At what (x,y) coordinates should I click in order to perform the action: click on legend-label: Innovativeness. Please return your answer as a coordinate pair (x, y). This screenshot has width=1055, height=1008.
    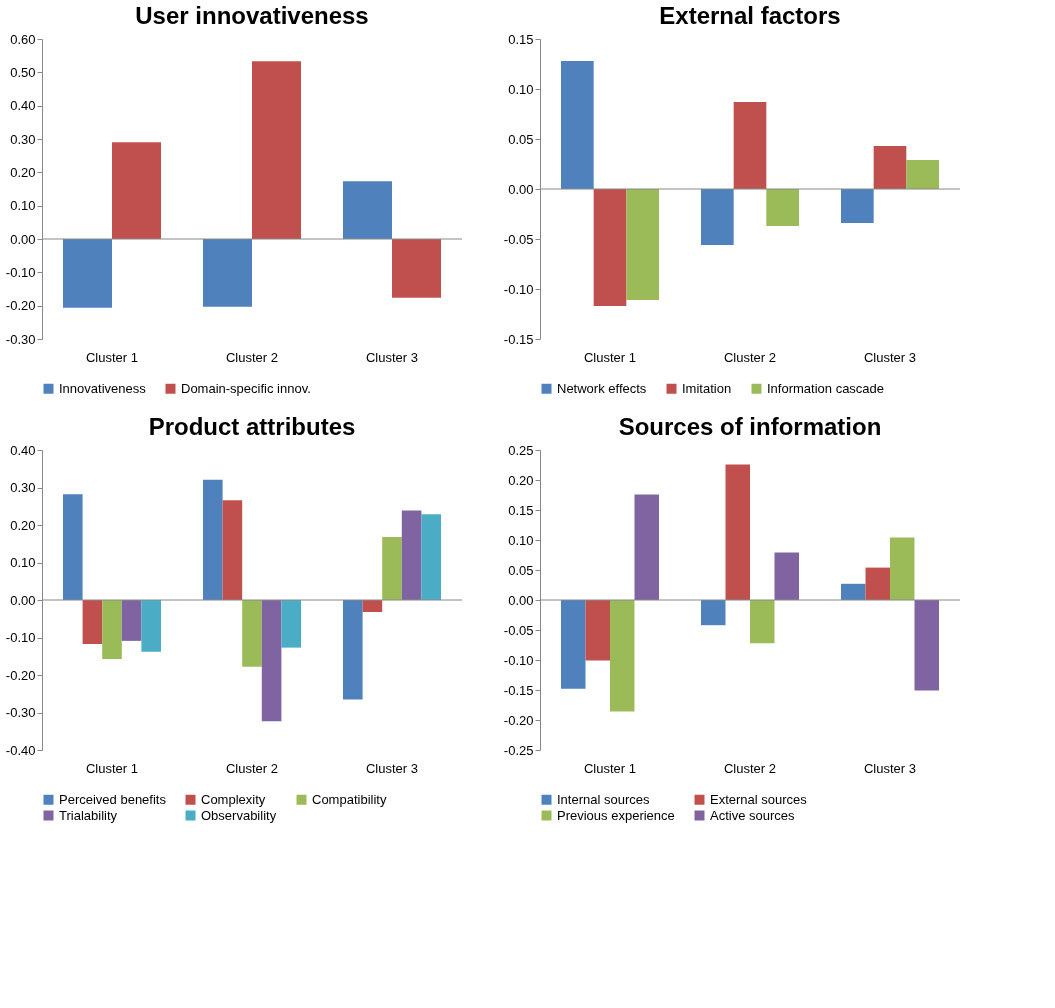
    Looking at the image, I should click on (103, 388).